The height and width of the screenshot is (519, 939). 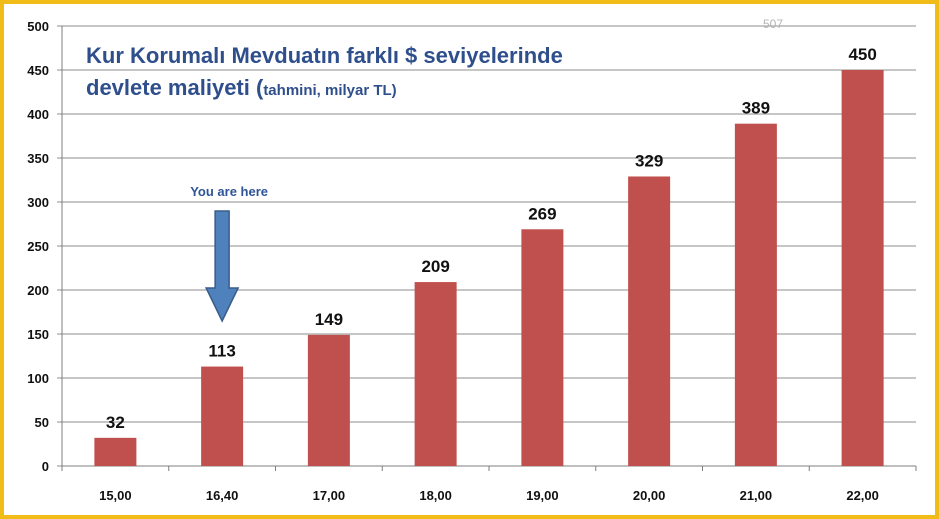 I want to click on data-label: 450, so click(x=862, y=54).